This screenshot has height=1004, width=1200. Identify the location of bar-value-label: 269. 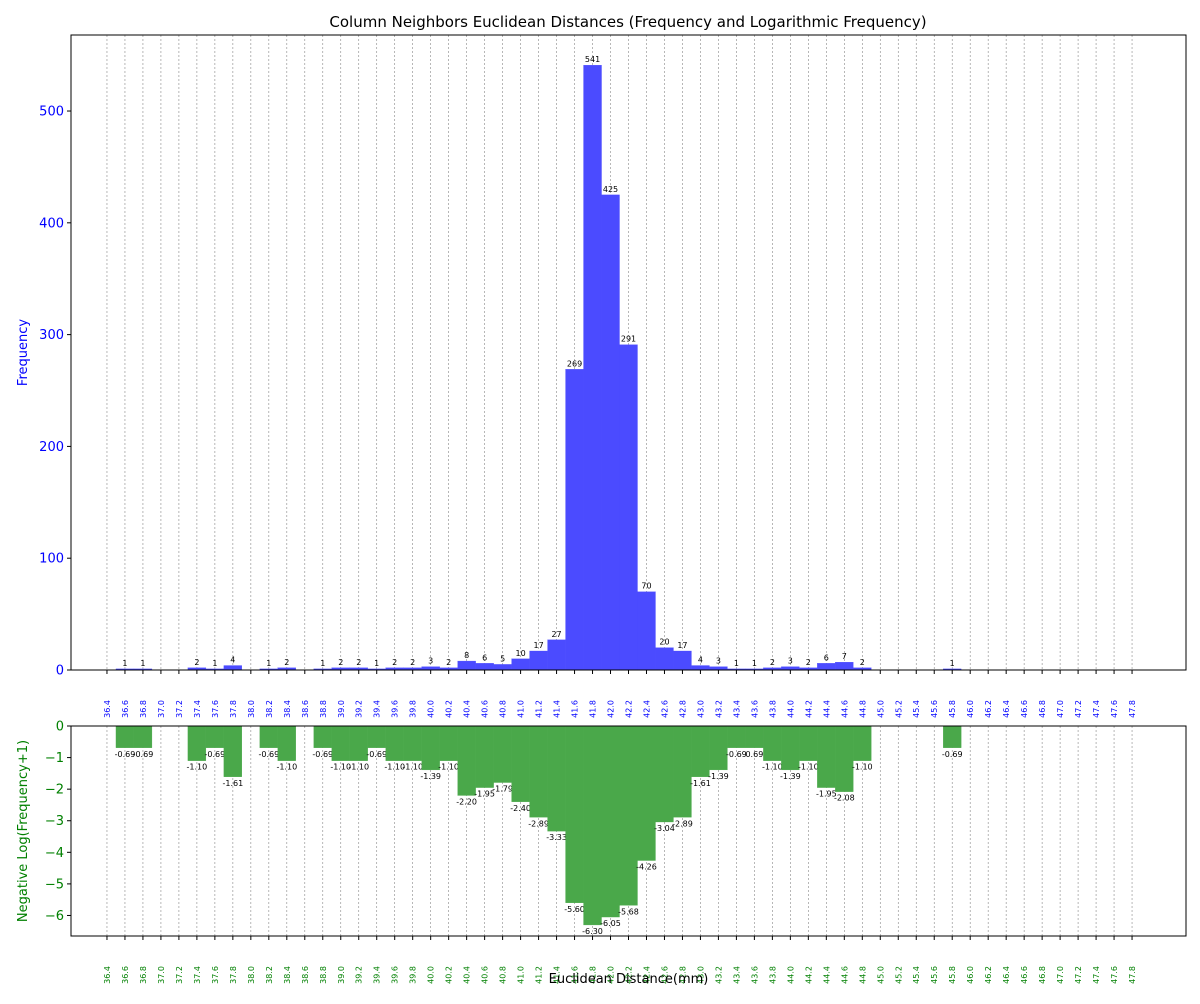
(574, 363).